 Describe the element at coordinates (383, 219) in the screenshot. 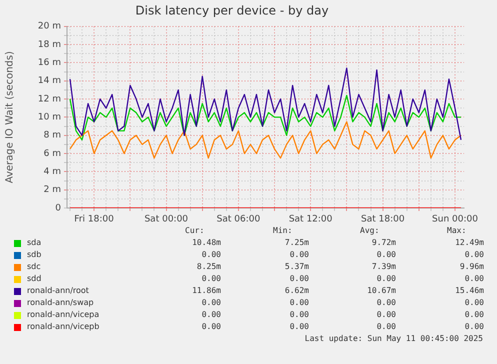

I see `x-tick-label: Sat 18:00` at that location.